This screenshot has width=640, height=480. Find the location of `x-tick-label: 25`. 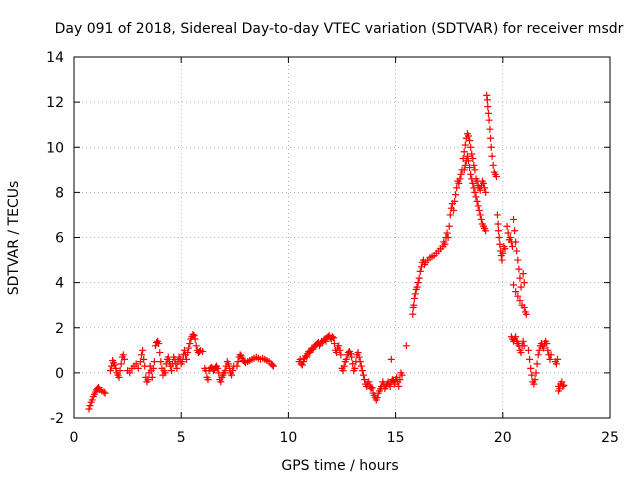

x-tick-label: 25 is located at coordinates (610, 438).